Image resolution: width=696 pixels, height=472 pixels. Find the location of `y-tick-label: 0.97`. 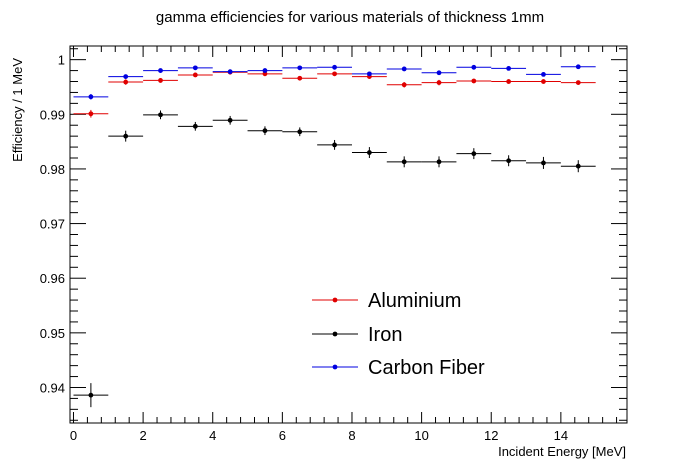

y-tick-label: 0.97 is located at coordinates (52, 224).